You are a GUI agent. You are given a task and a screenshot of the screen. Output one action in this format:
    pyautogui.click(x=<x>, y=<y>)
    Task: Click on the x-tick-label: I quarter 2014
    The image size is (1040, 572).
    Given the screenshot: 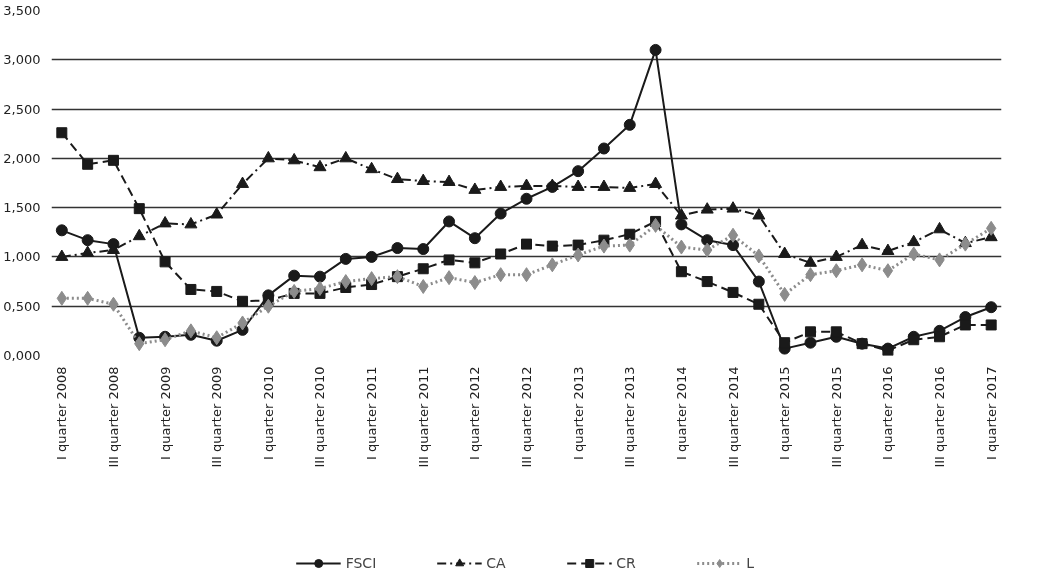 What is the action you would take?
    pyautogui.click(x=681, y=413)
    